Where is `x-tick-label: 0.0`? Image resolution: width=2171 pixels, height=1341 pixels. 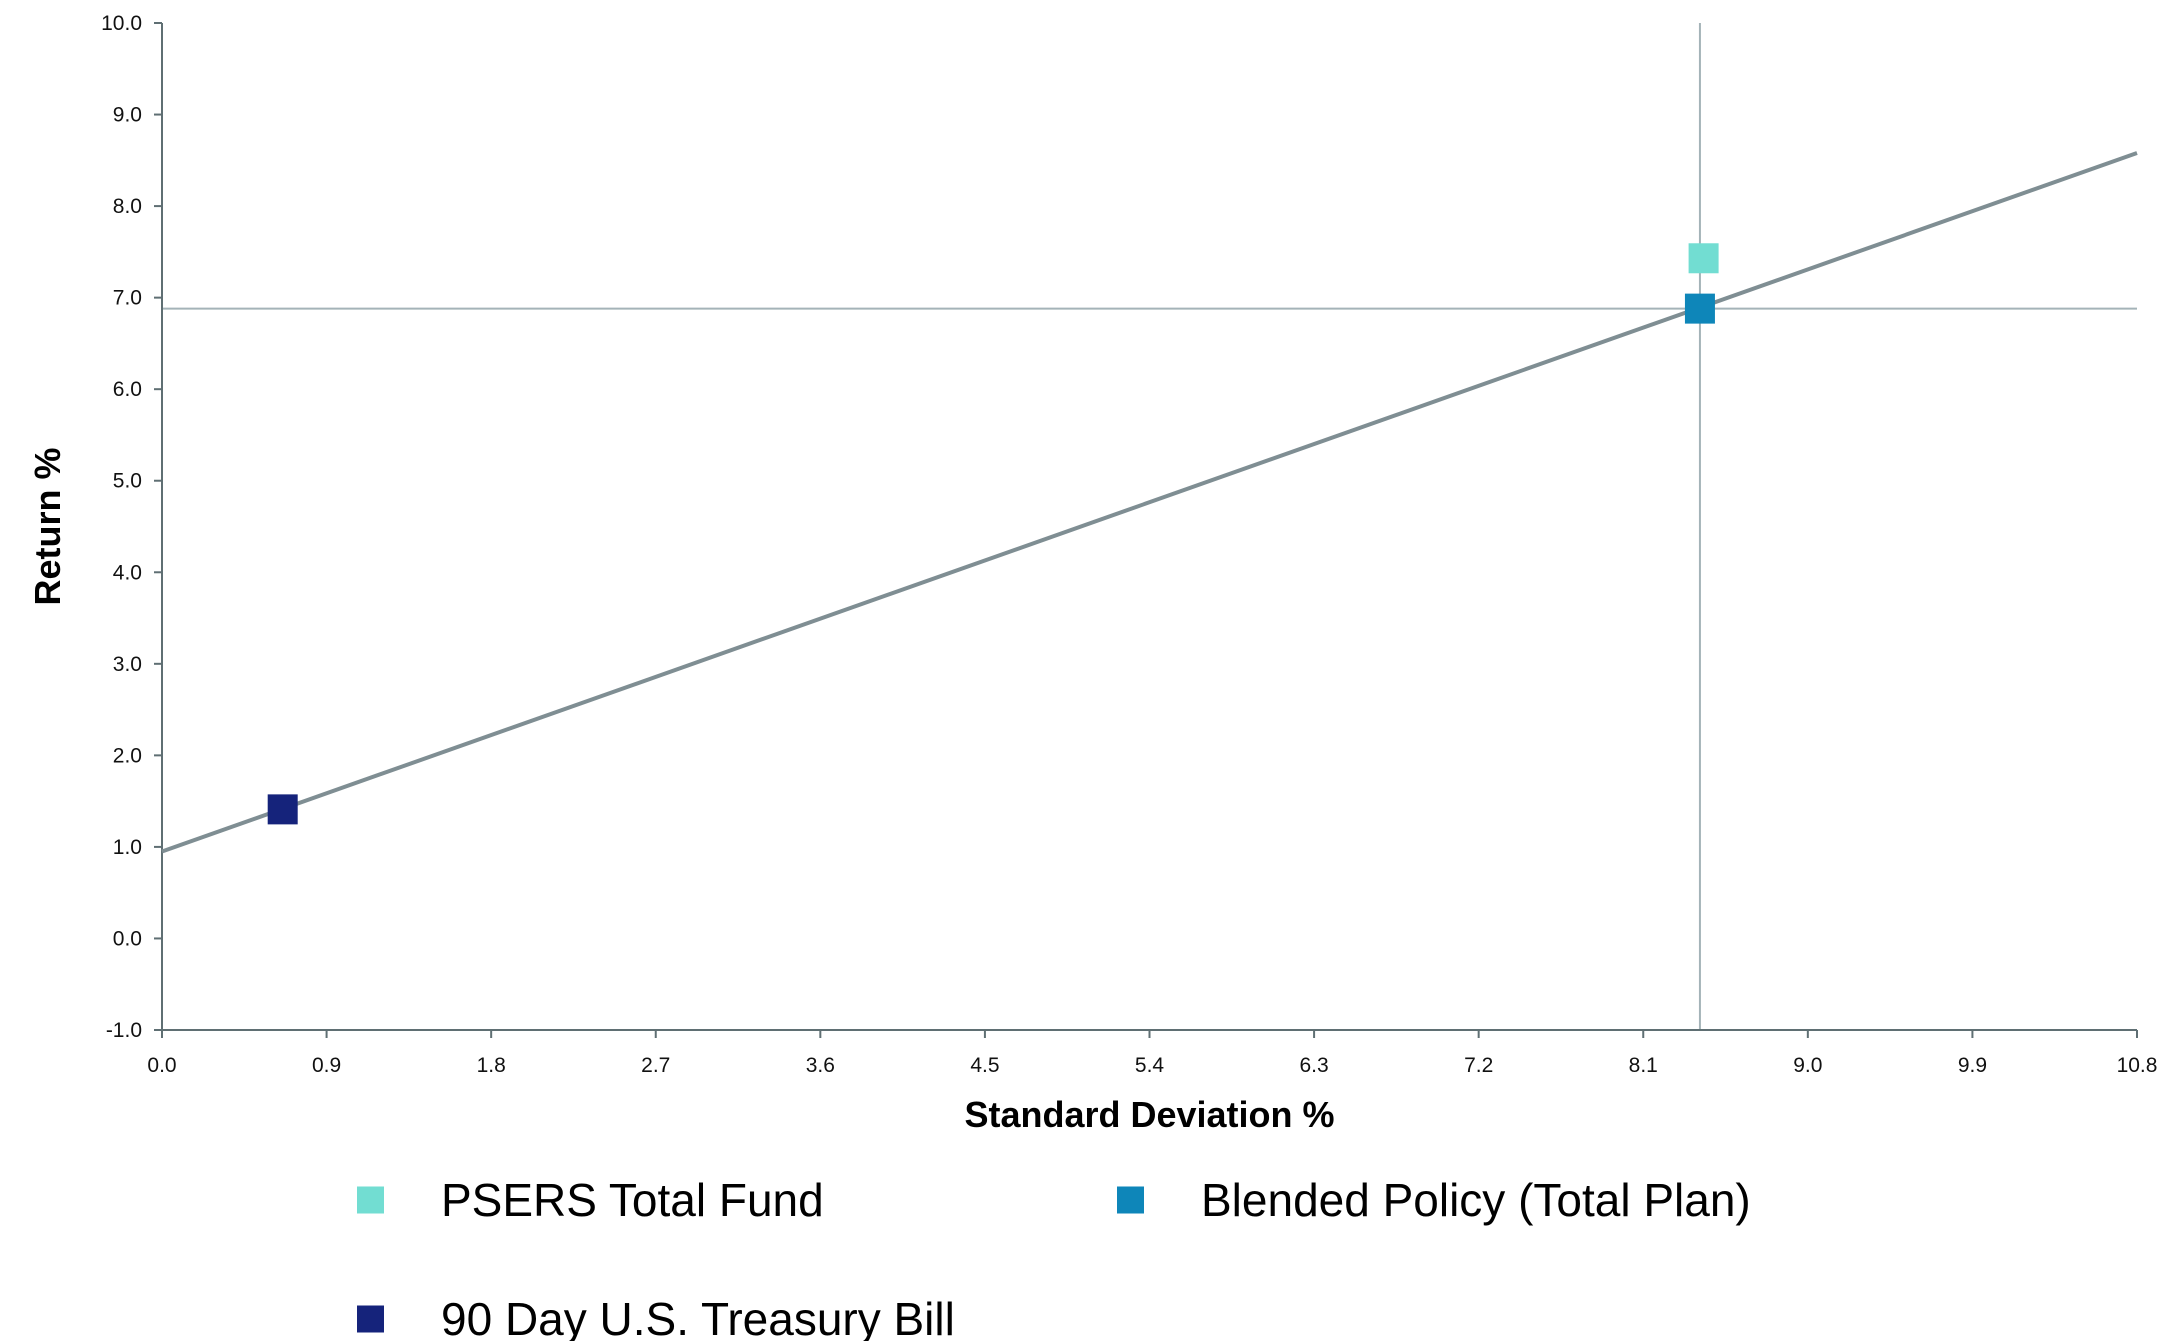 x-tick-label: 0.0 is located at coordinates (161, 1065).